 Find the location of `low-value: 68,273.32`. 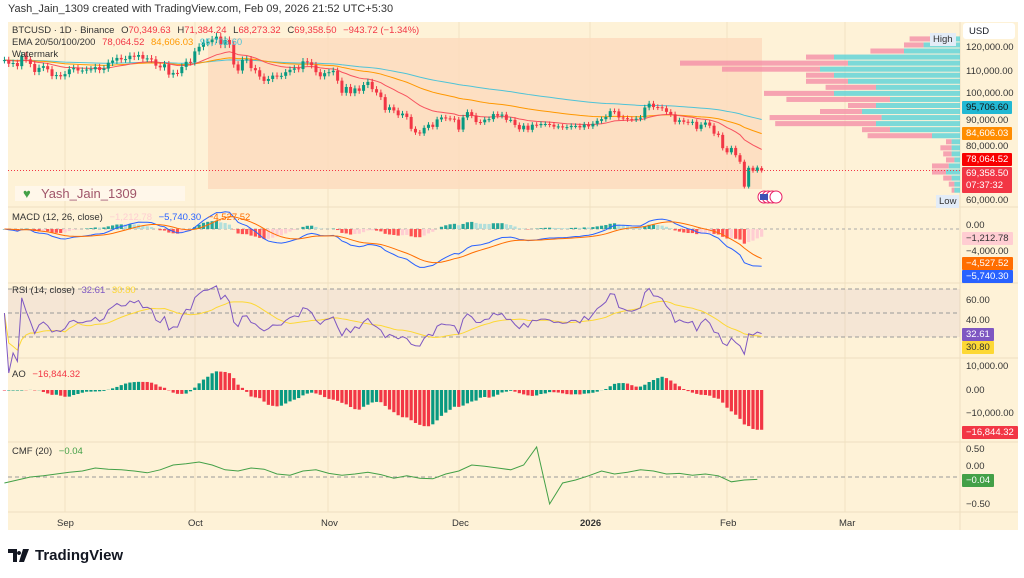

low-value: 68,273.32 is located at coordinates (259, 30).